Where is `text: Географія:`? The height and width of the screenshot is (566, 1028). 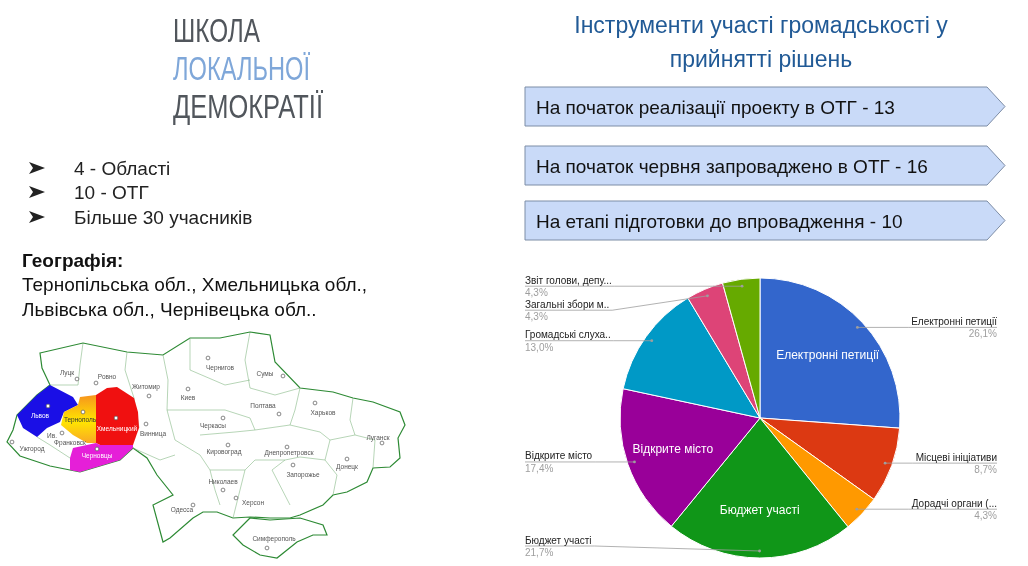 text: Географія: is located at coordinates (73, 260).